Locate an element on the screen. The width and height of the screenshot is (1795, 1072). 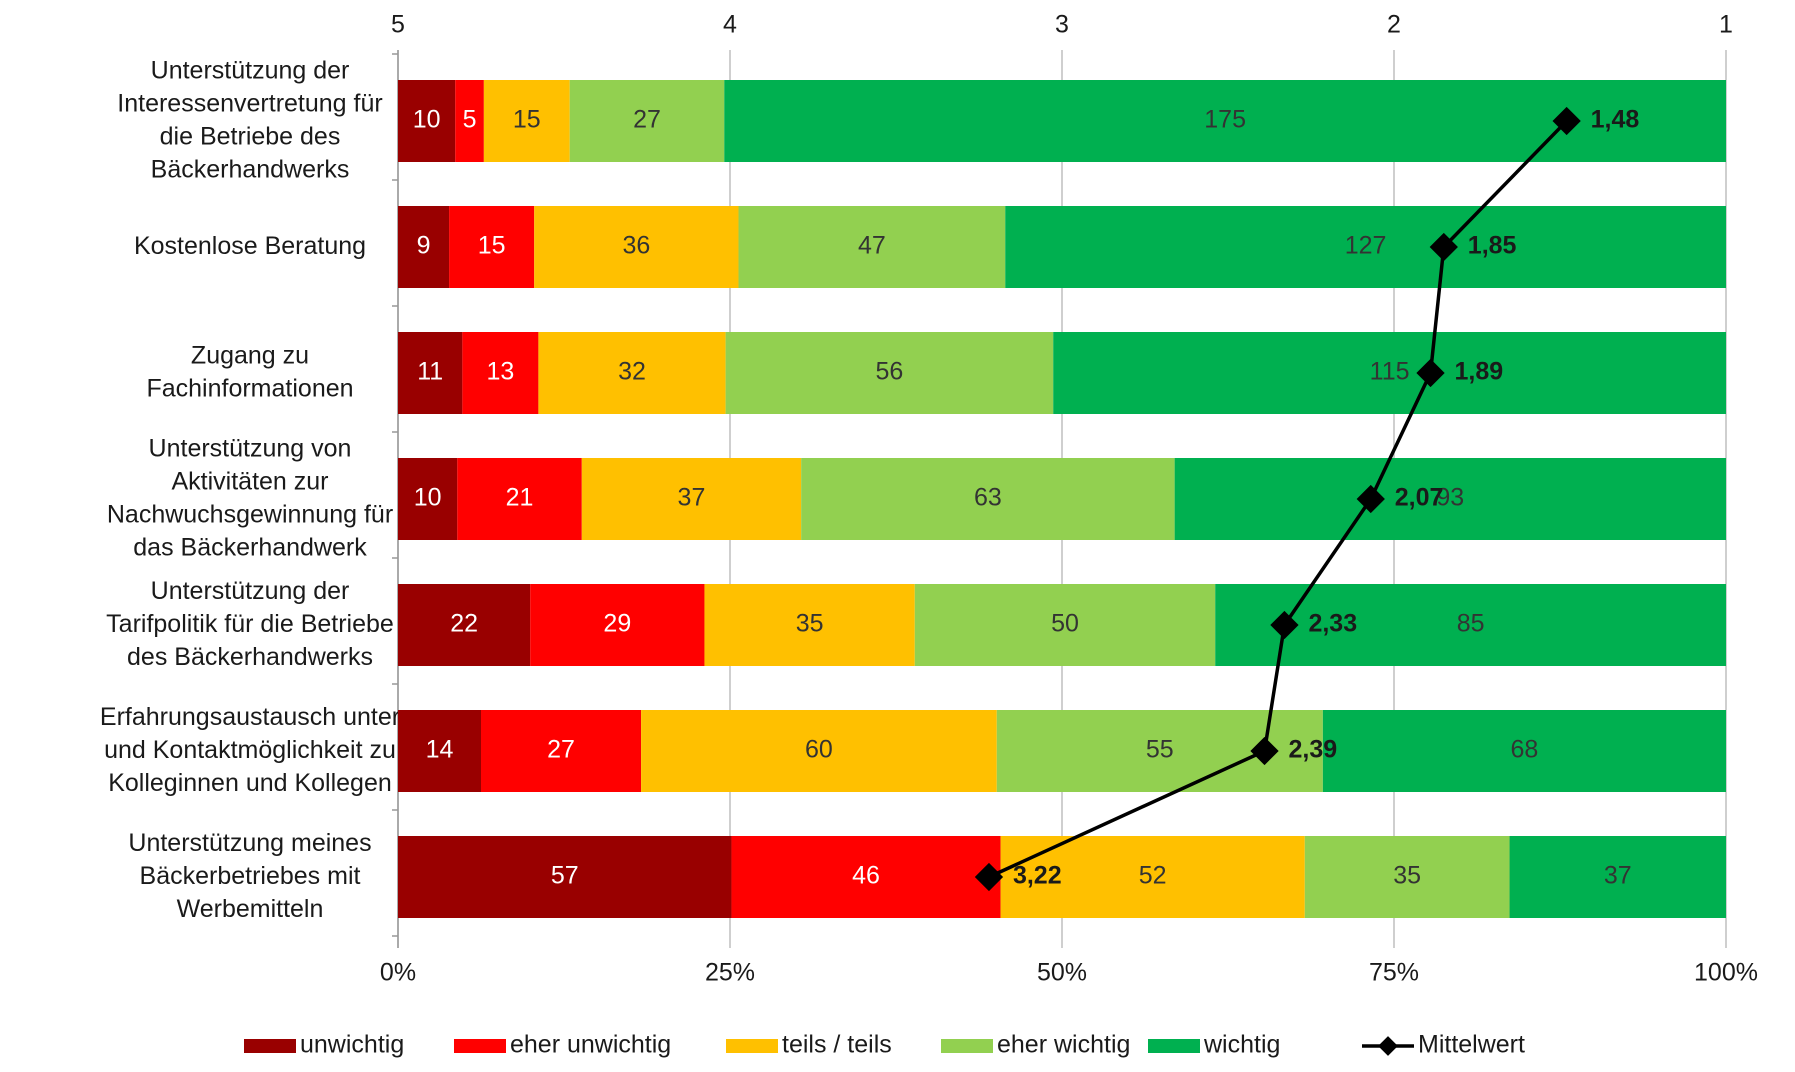
mean-label: 3,22 is located at coordinates (1037, 876).